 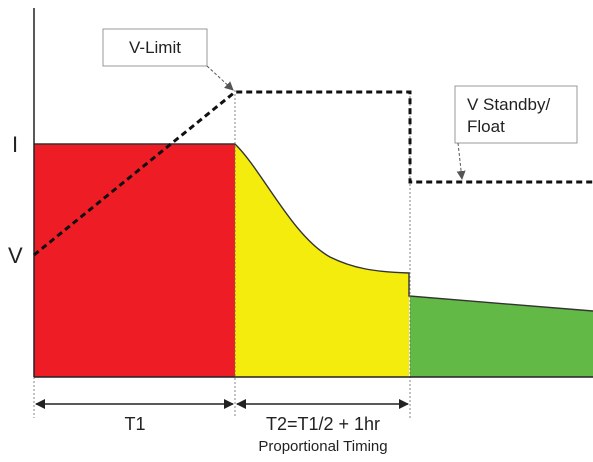 I want to click on t1-label: T1, so click(x=134, y=424).